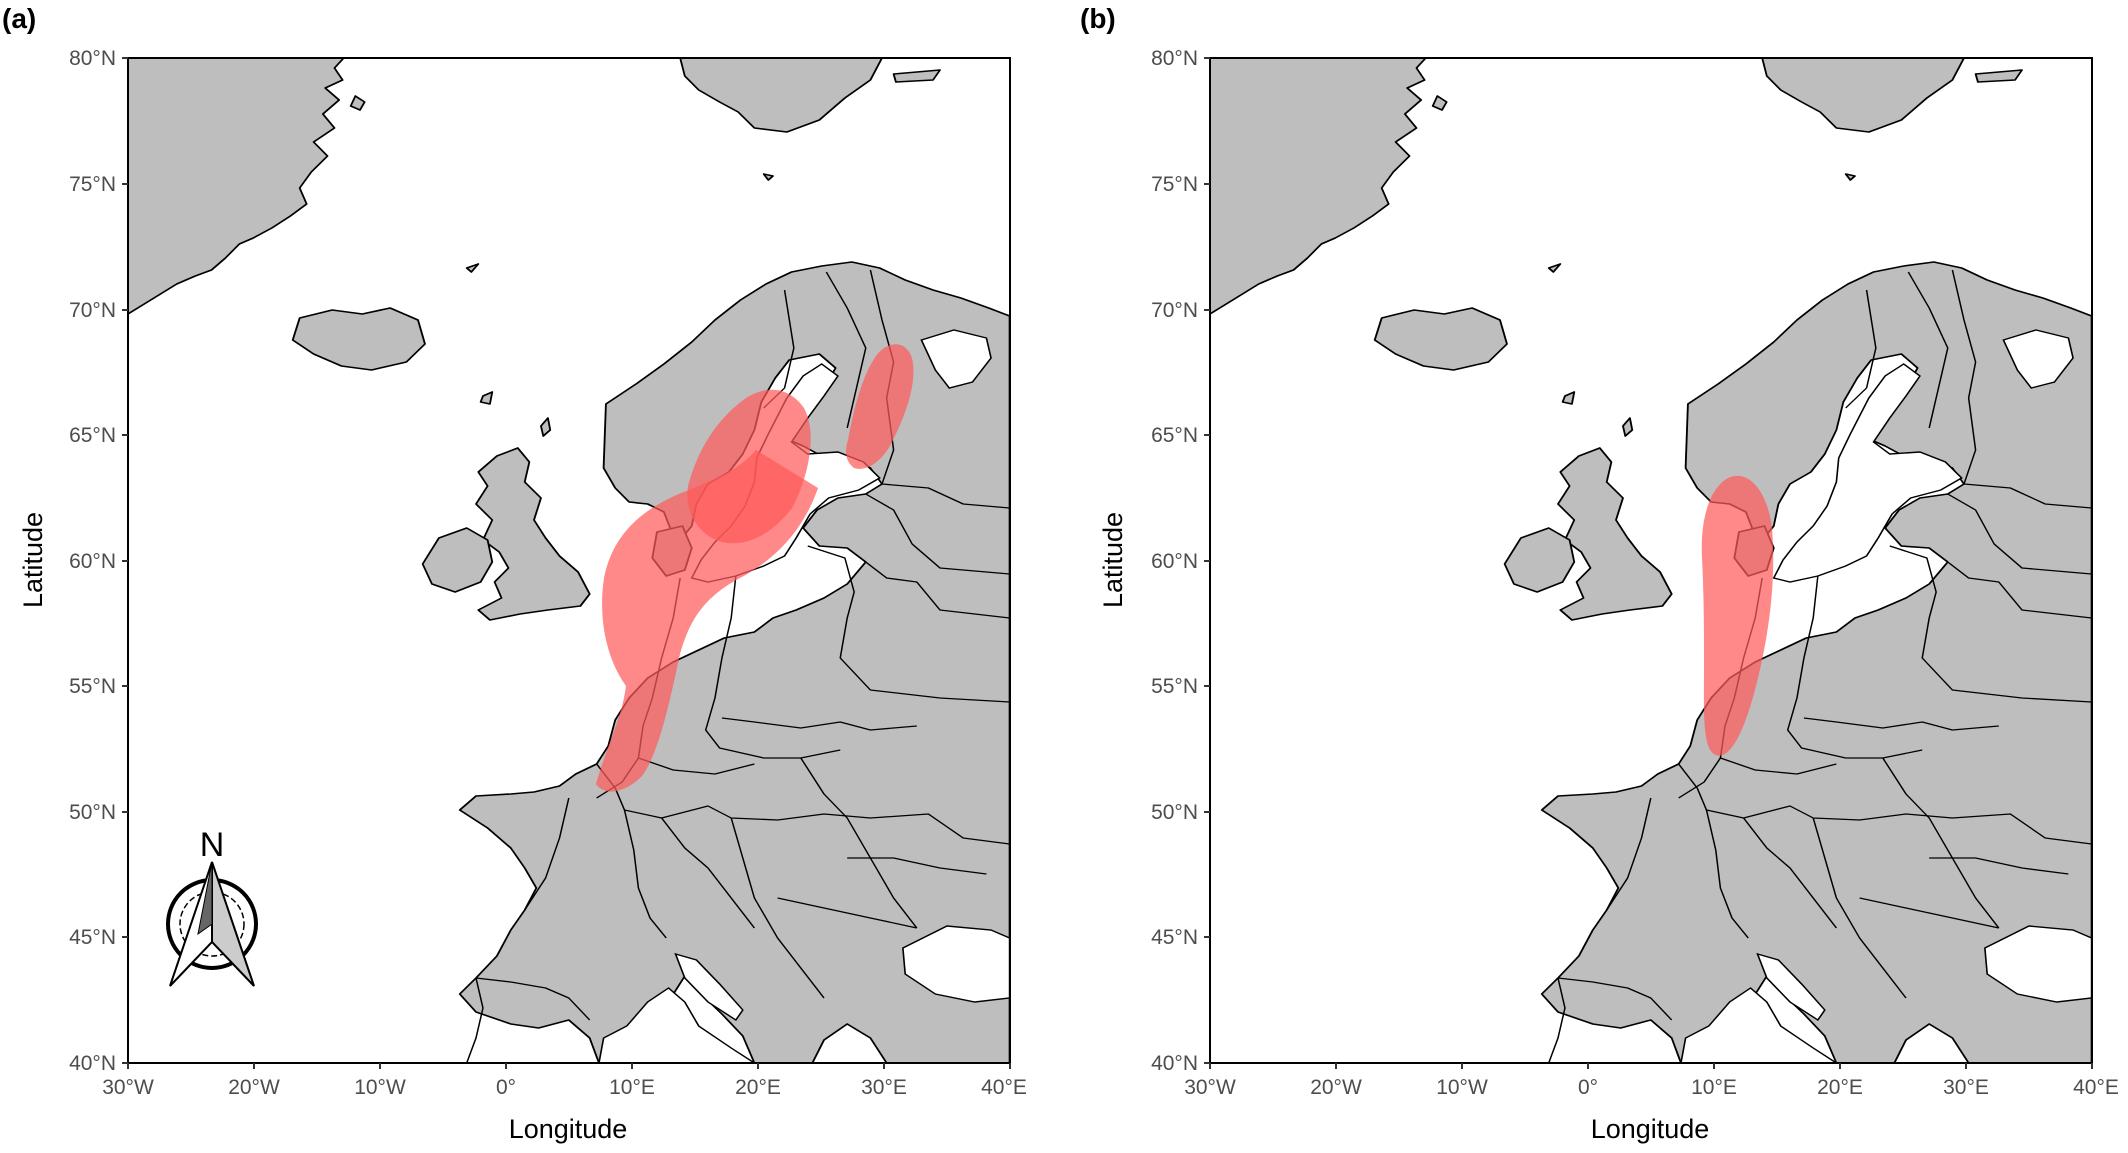 The width and height of the screenshot is (2128, 1153). I want to click on panel-a-y-title: Latitude, so click(33, 560).